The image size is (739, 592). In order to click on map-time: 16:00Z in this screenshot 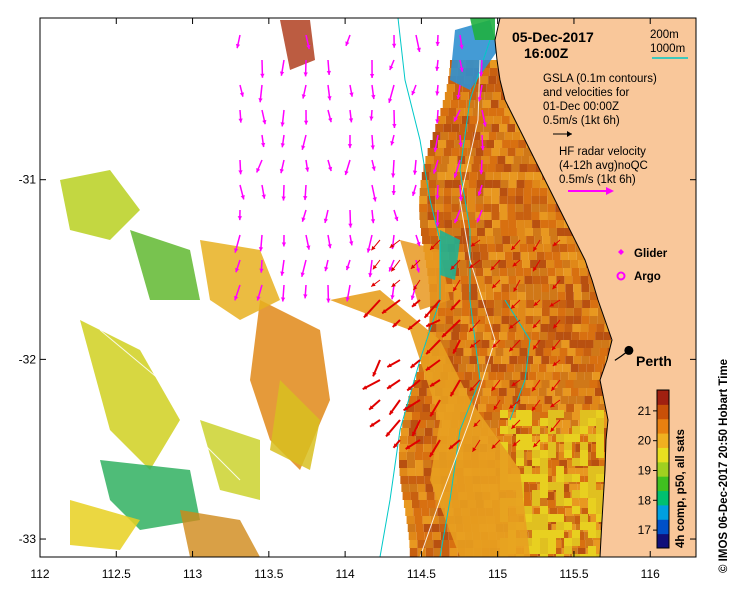, I will do `click(546, 53)`.